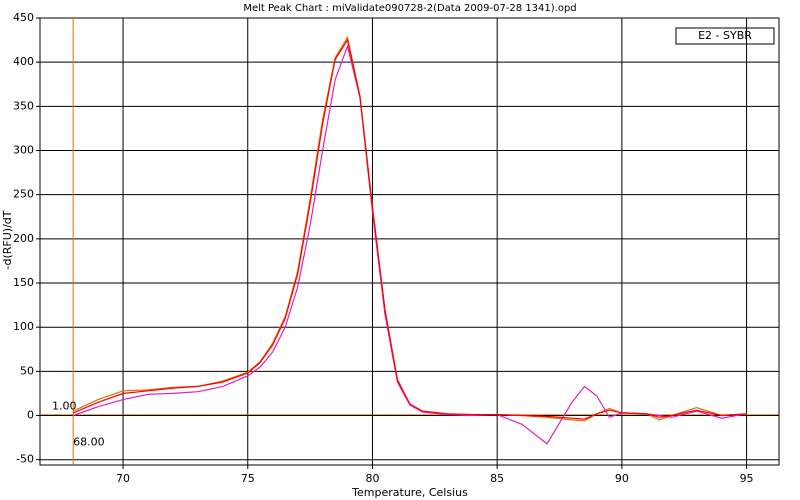  I want to click on y-tick-label: 300, so click(23, 150).